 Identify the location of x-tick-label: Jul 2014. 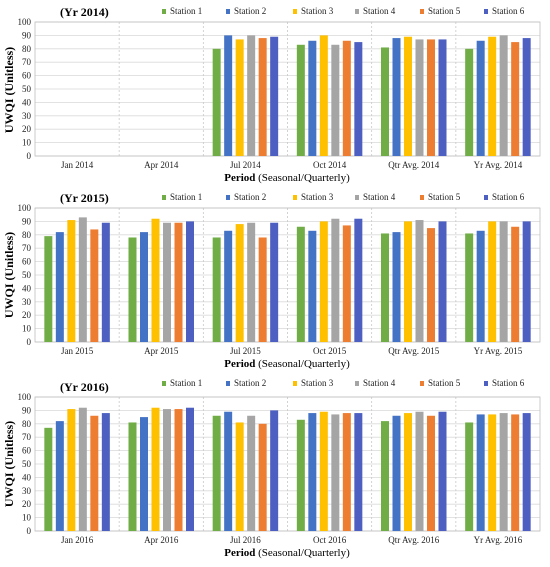
(245, 165).